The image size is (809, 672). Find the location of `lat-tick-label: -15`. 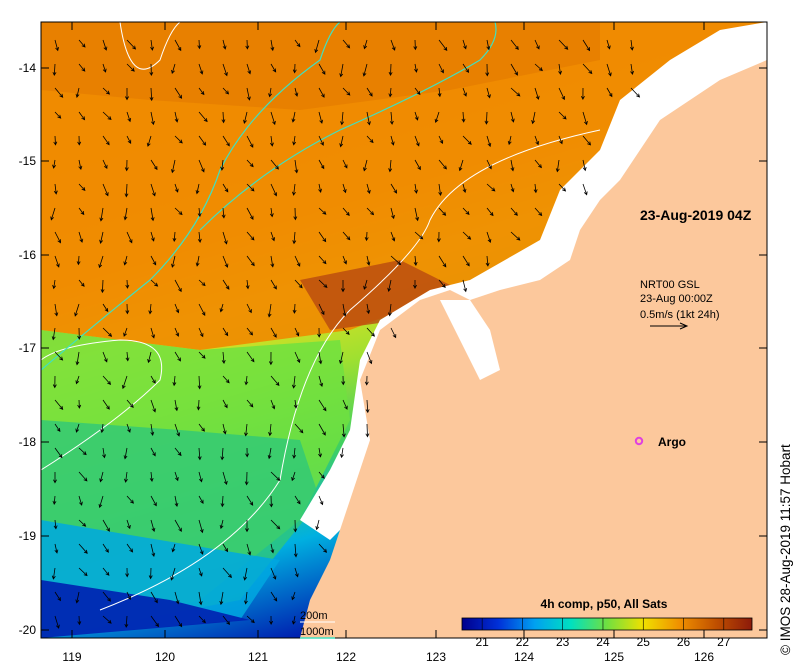

lat-tick-label: -15 is located at coordinates (28, 161).